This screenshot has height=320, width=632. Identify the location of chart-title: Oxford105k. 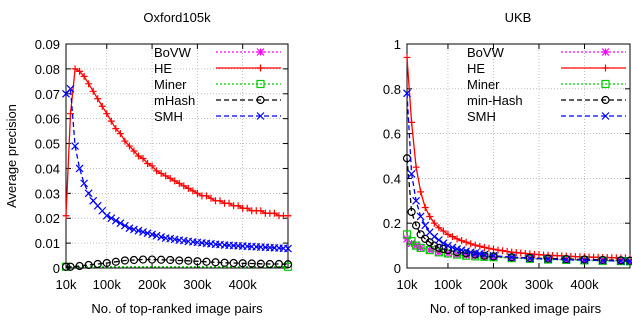
(177, 17).